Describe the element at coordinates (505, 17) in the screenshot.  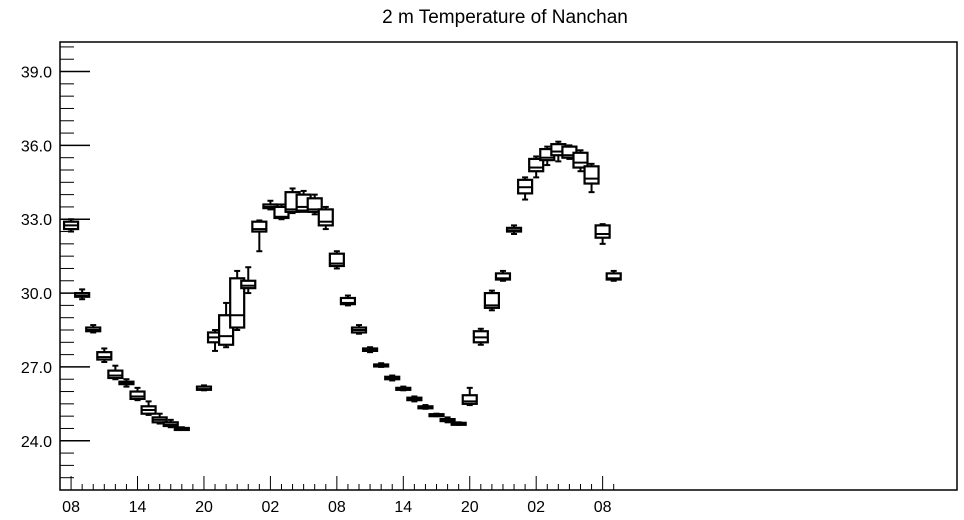
I see `chart-title: 2 m Temperature of Nanchan` at that location.